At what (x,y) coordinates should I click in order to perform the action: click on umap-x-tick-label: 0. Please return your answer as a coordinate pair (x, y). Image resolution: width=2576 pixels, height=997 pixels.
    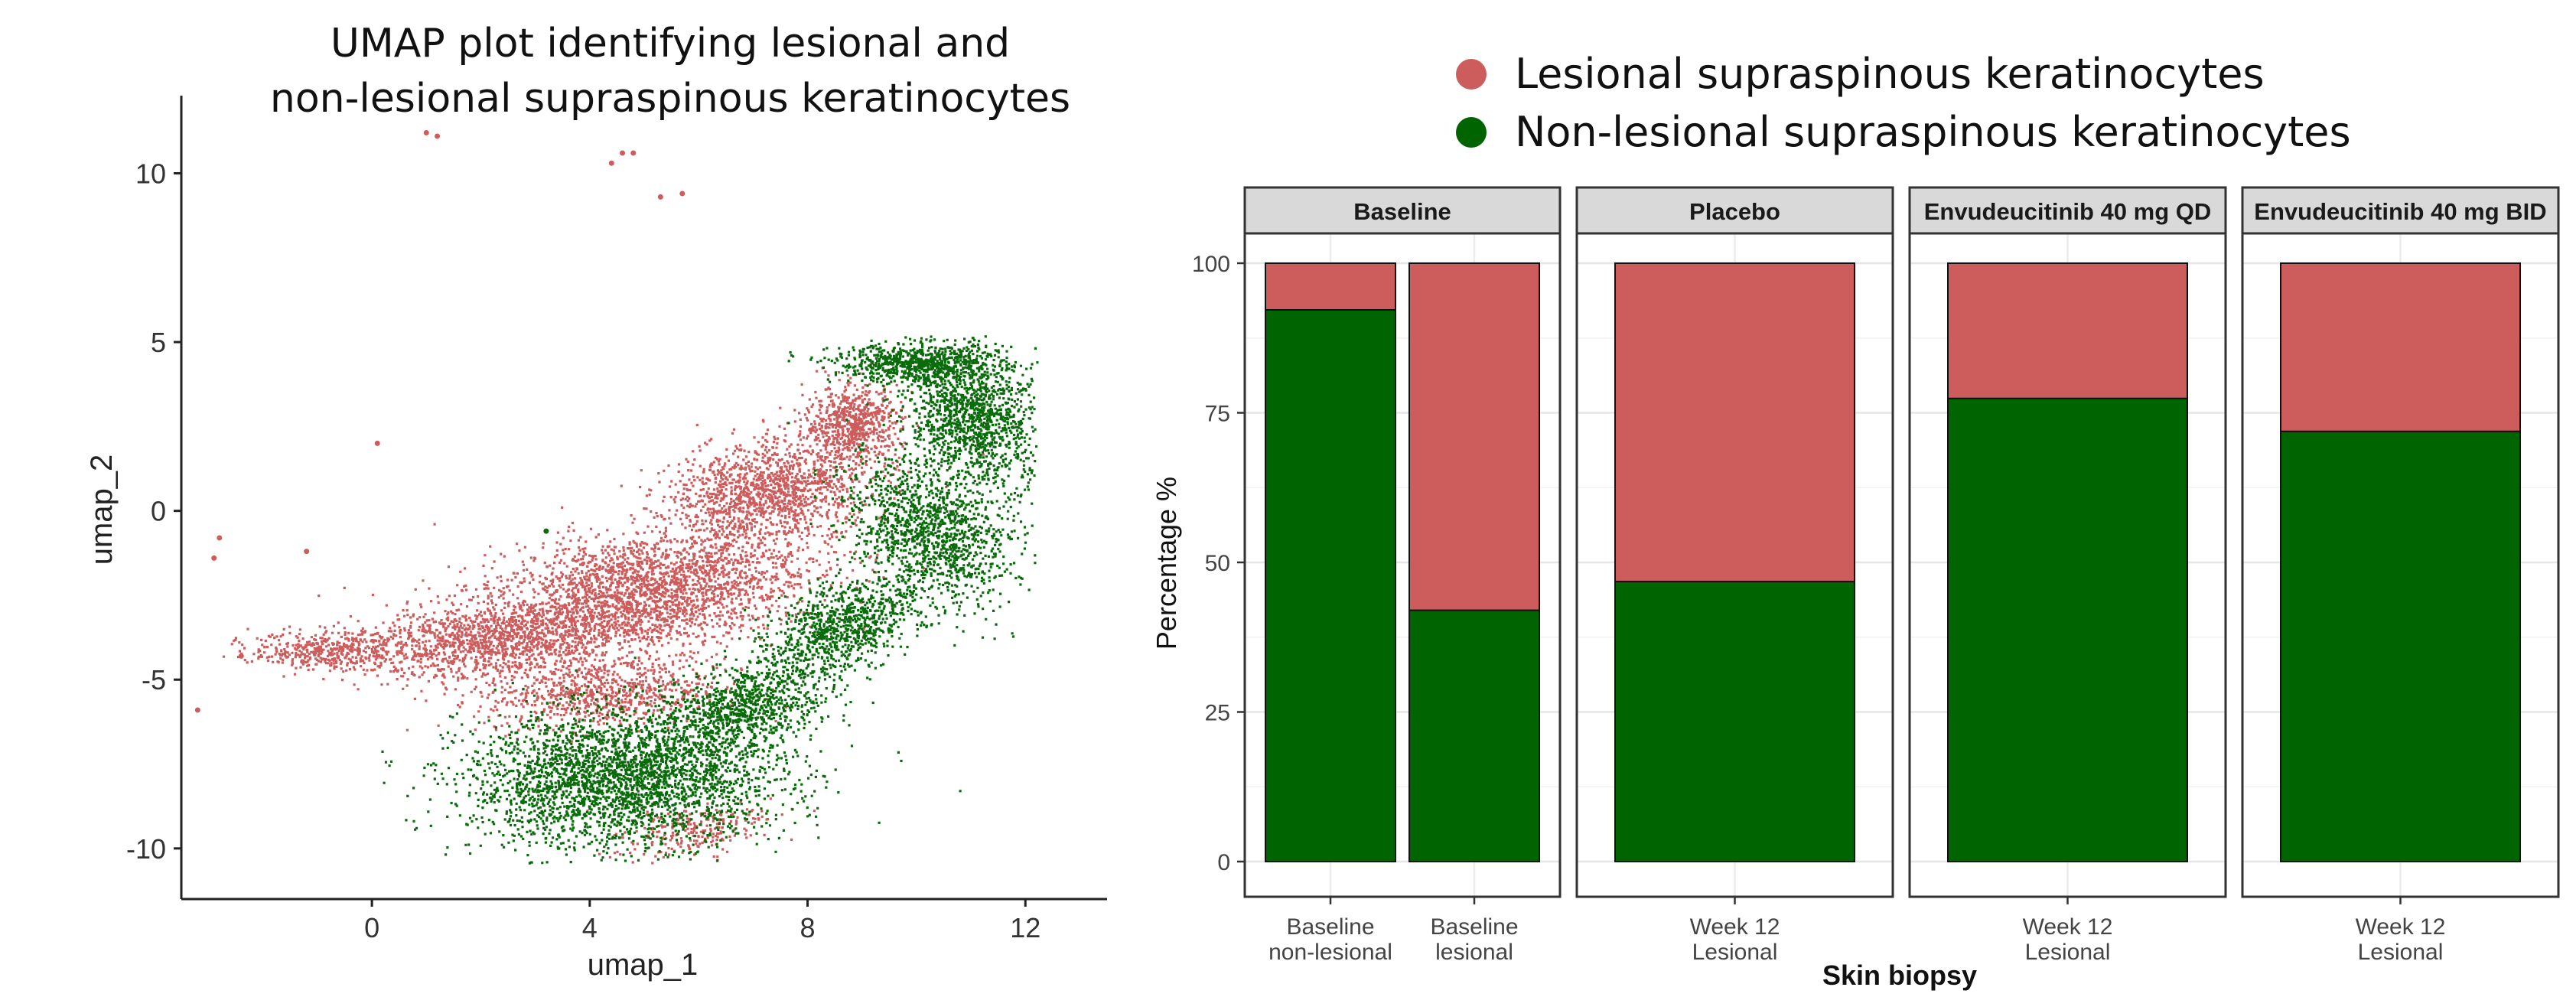
    Looking at the image, I should click on (372, 927).